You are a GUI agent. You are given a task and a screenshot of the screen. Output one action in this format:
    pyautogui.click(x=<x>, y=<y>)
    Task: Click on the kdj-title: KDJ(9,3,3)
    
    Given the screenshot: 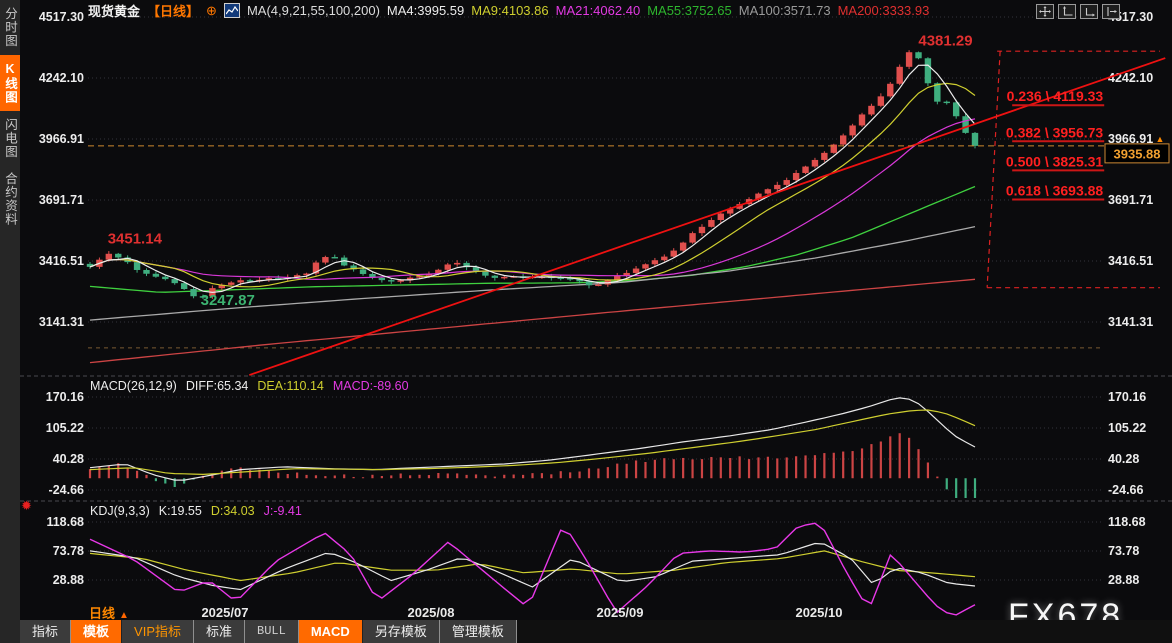 What is the action you would take?
    pyautogui.click(x=120, y=511)
    